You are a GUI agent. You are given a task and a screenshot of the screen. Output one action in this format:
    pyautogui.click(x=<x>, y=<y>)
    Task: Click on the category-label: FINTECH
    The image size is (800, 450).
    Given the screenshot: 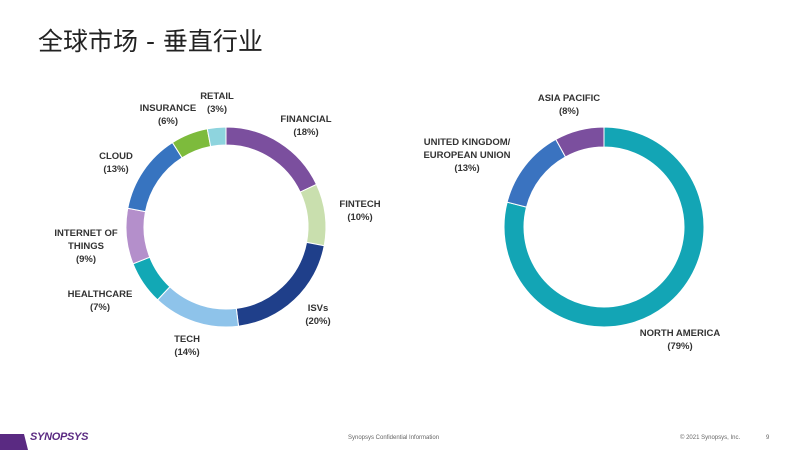 What is the action you would take?
    pyautogui.click(x=360, y=204)
    